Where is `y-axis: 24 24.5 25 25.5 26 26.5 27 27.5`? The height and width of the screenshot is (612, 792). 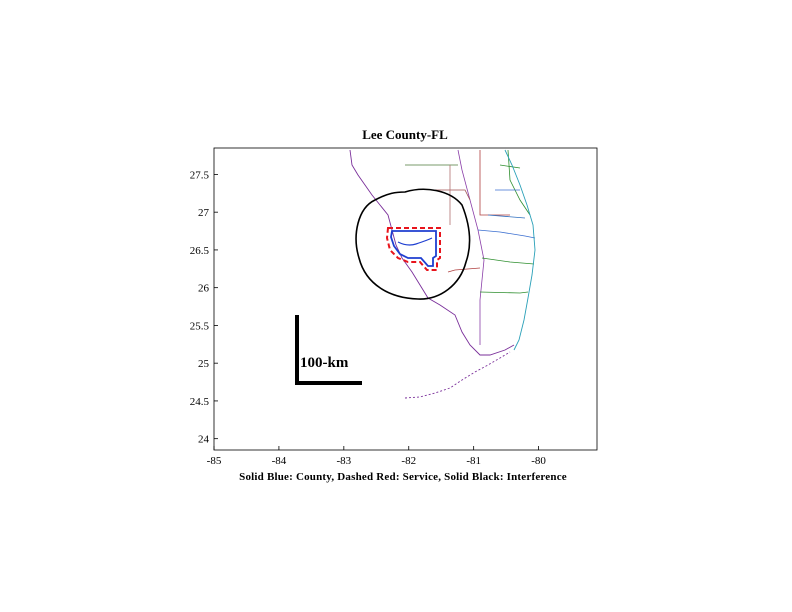 y-axis: 24 24.5 25 25.5 26 26.5 27 27.5 is located at coordinates (204, 307).